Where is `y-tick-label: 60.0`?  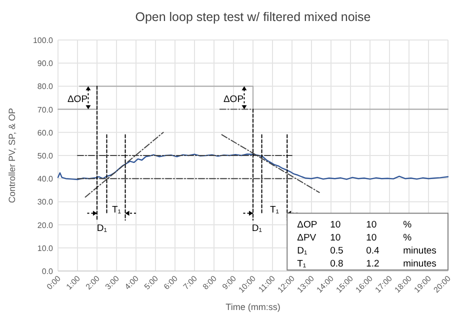
y-tick-label: 60.0 is located at coordinates (45, 133).